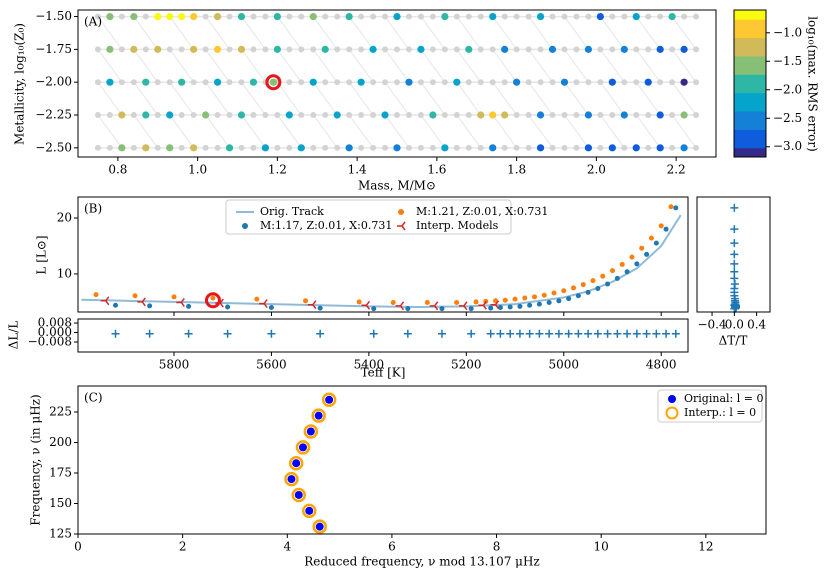 Image resolution: width=831 pixels, height=574 pixels. I want to click on x-tick-label: 0.0, so click(734, 325).